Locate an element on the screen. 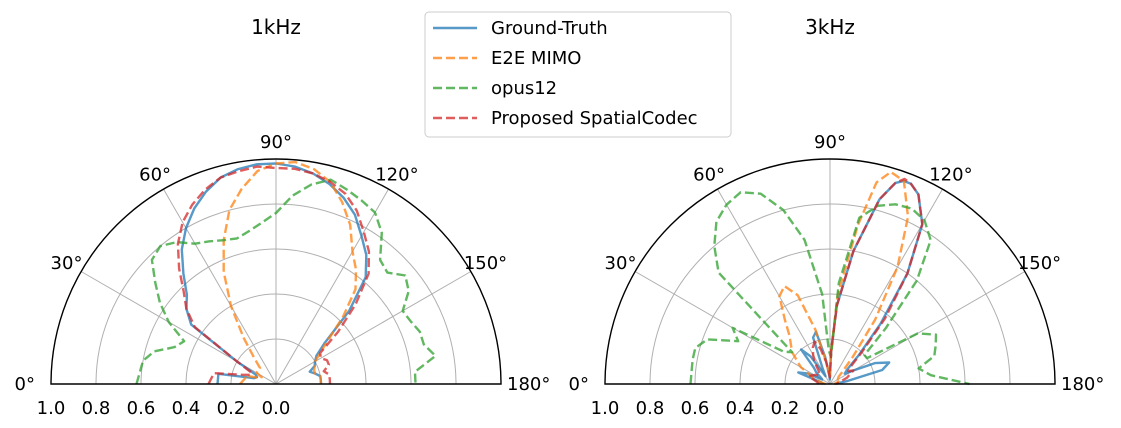 Image resolution: width=1121 pixels, height=428 pixels. legend-box is located at coordinates (578, 74).